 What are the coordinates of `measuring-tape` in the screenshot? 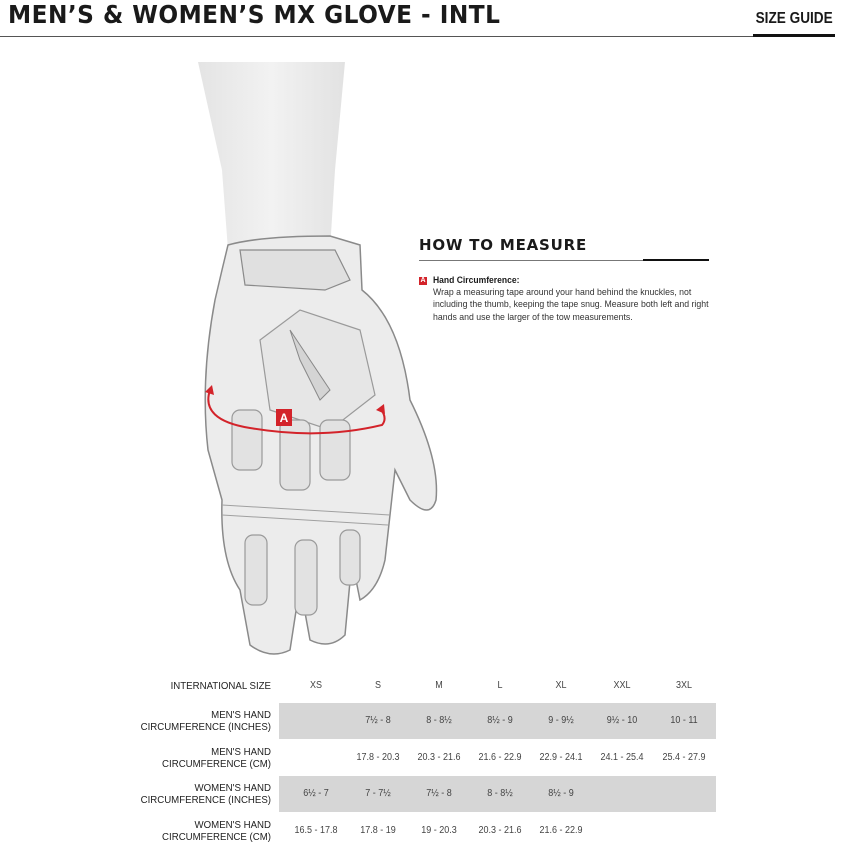 It's located at (296, 412).